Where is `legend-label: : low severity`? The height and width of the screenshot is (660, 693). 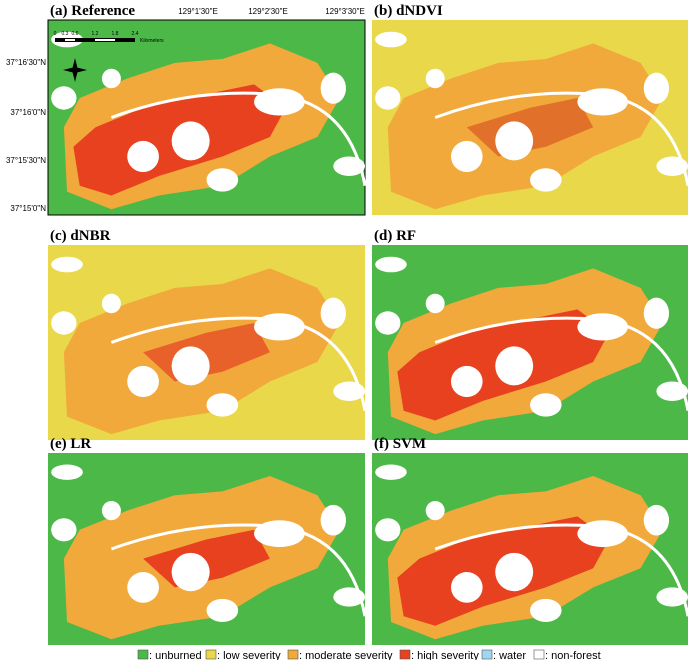
legend-label: : low severity is located at coordinates (249, 655).